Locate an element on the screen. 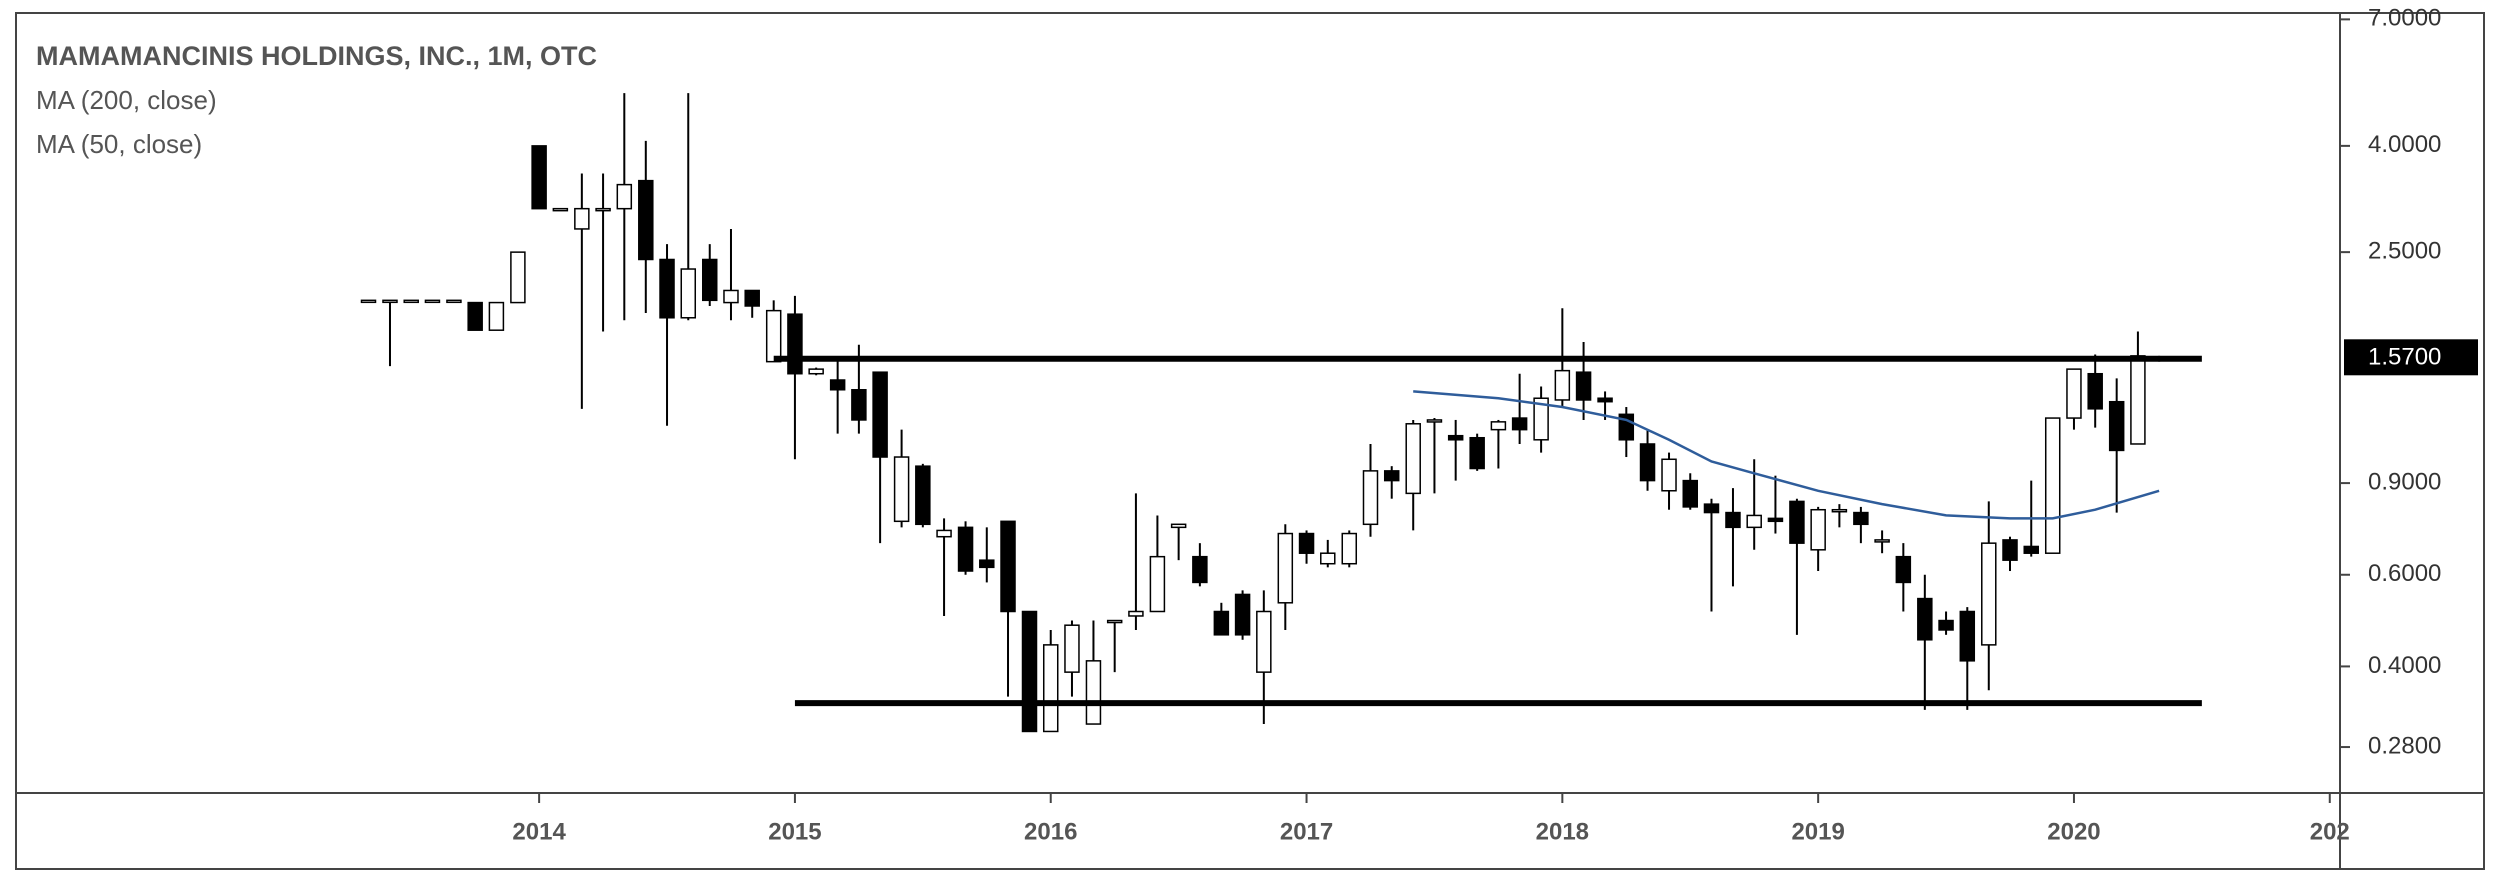 This screenshot has height=880, width=2500. legend-label: MA (50, close) is located at coordinates (119, 144).